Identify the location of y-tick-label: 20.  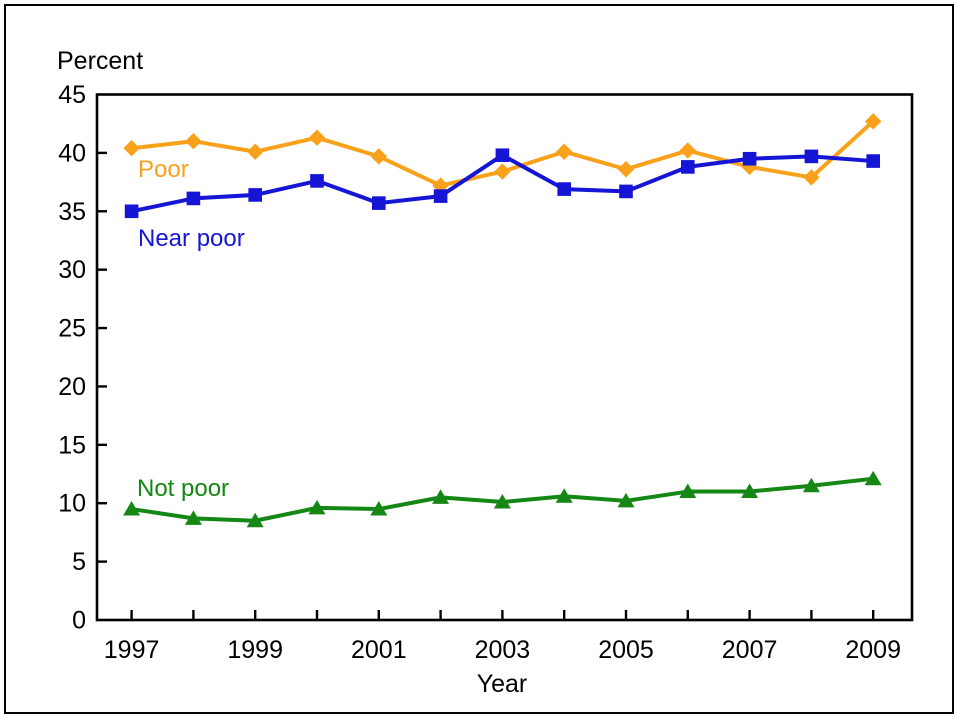
(72, 387).